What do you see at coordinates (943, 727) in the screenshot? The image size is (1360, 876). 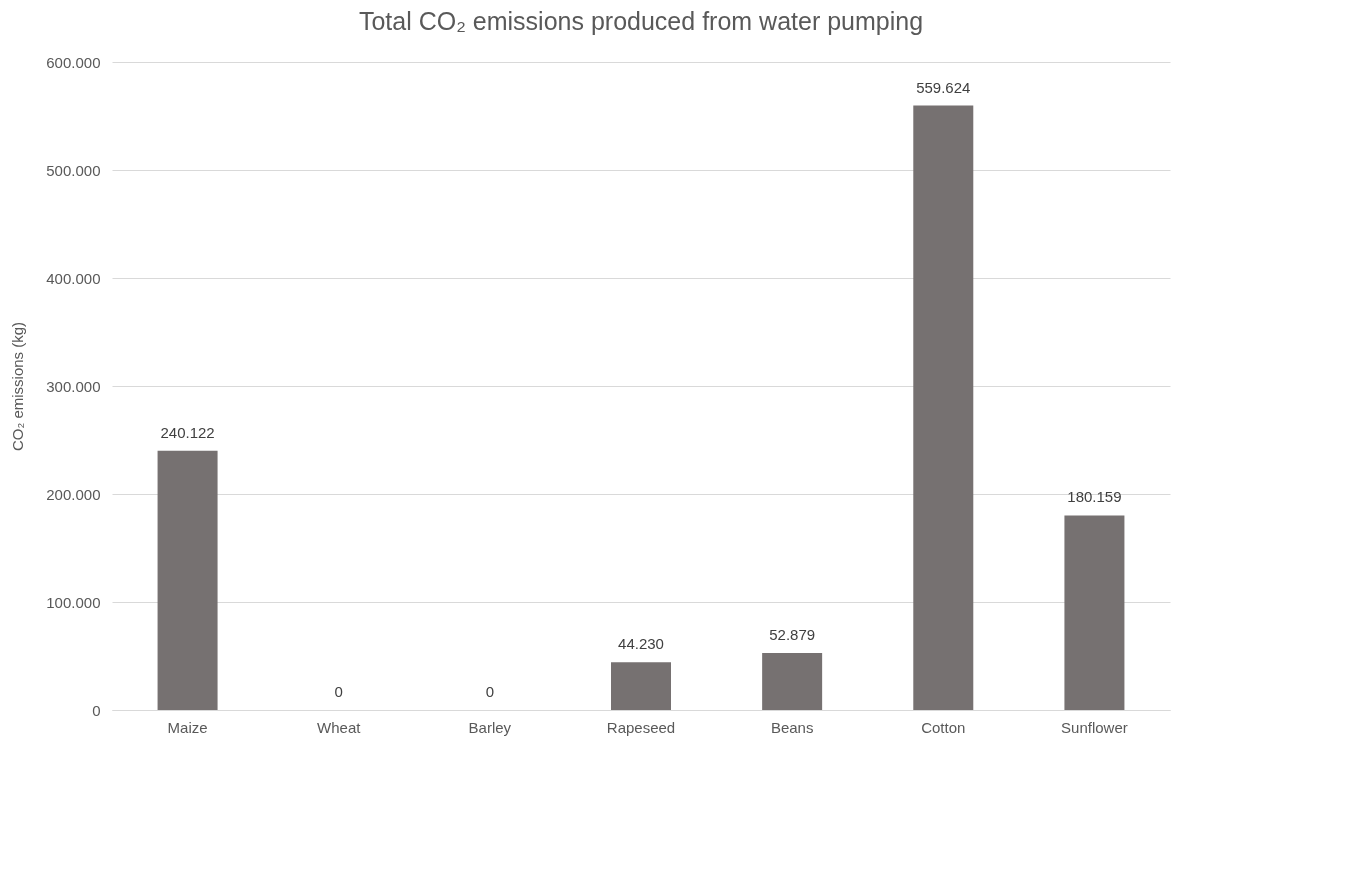 I see `x-tick-label: Cotton` at bounding box center [943, 727].